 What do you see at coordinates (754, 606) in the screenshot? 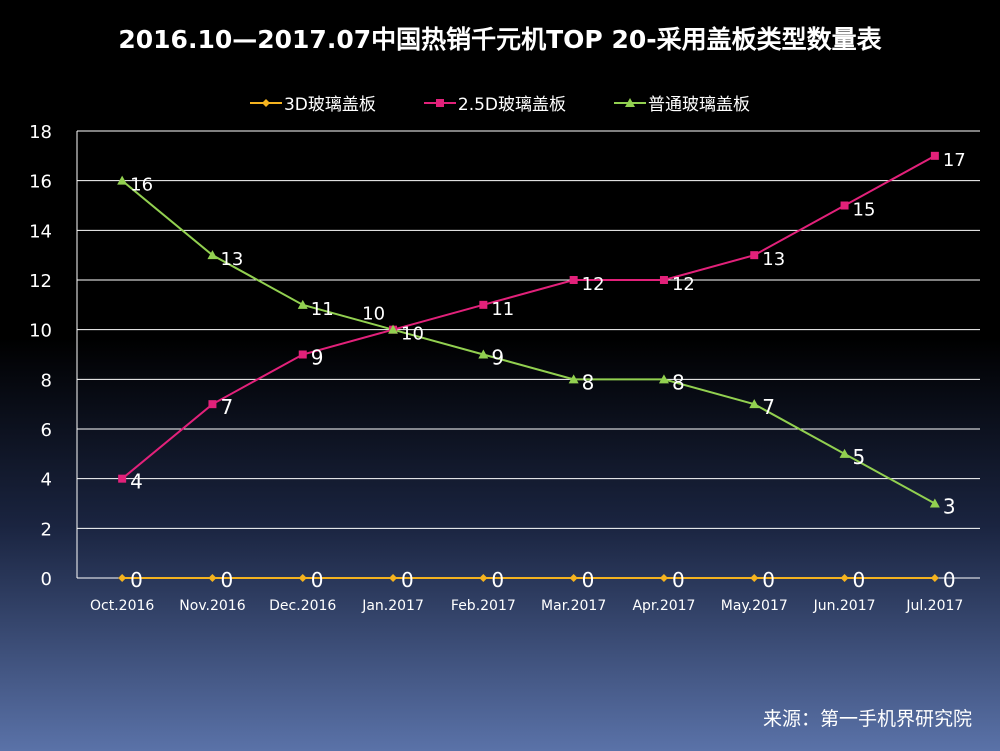
I see `x-tick-label: May.2017` at bounding box center [754, 606].